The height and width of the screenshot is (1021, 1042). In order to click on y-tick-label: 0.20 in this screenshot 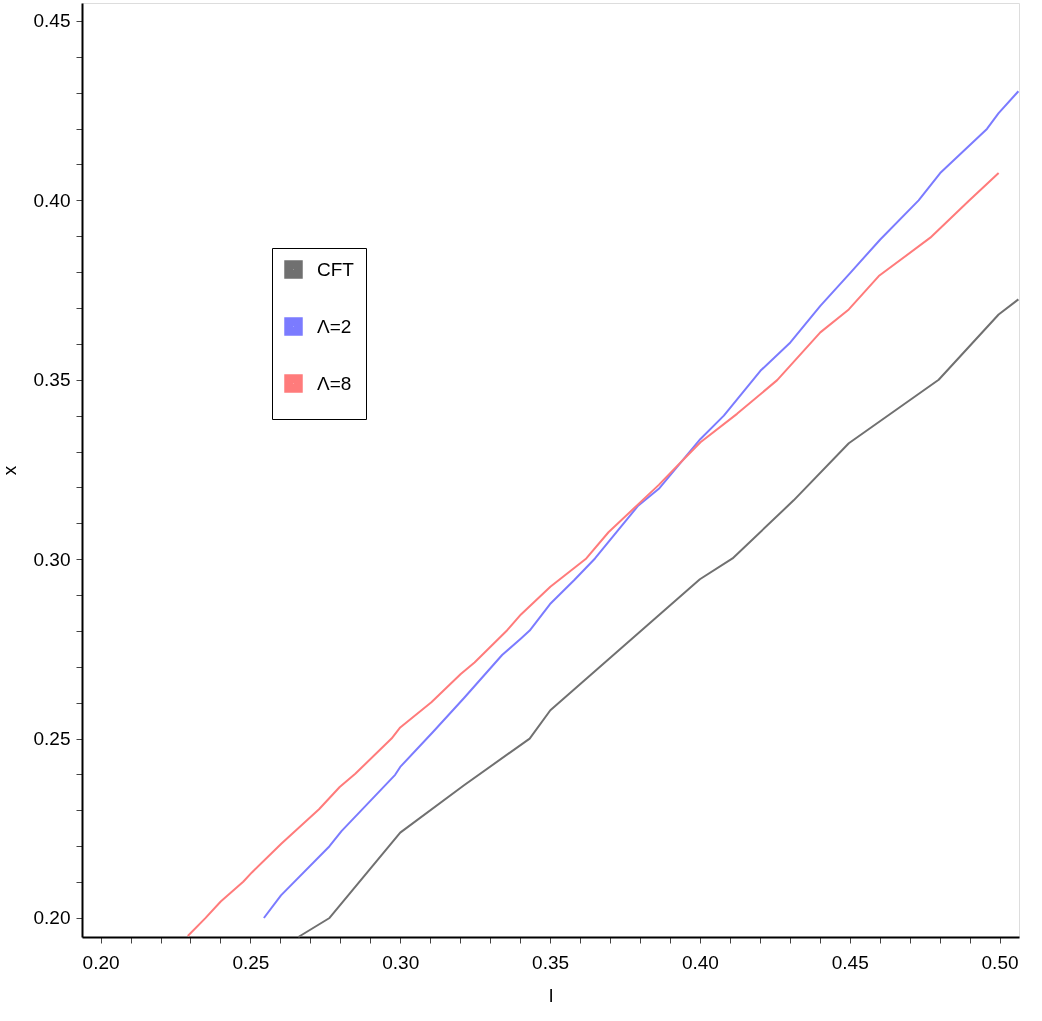, I will do `click(52, 918)`.